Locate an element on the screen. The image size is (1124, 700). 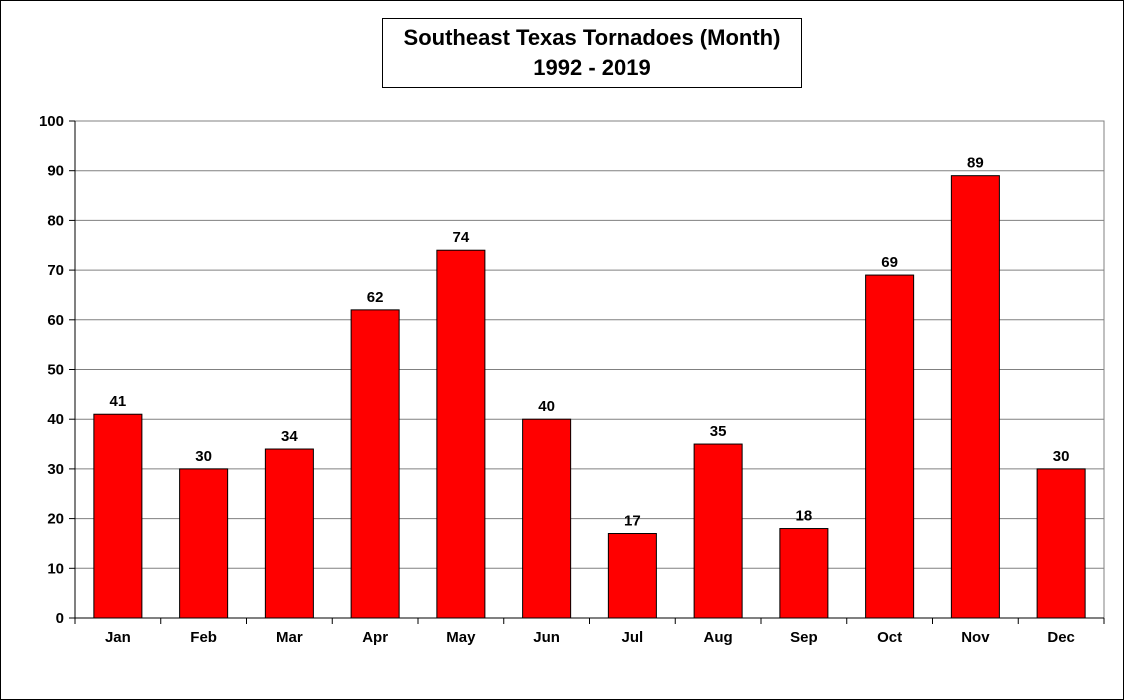
x-tick-label-jul: Jul is located at coordinates (633, 637).